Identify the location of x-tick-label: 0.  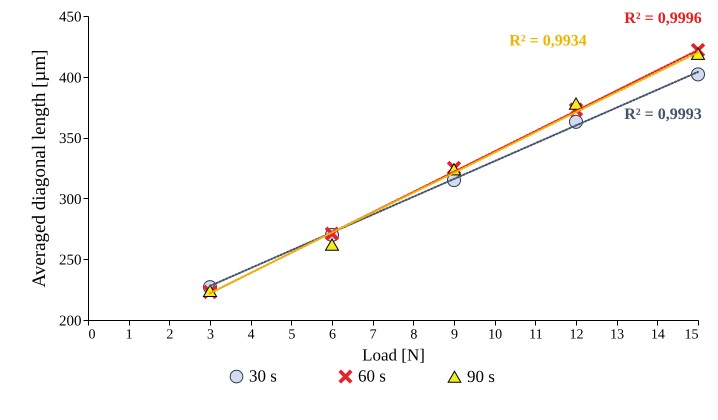
(92, 335).